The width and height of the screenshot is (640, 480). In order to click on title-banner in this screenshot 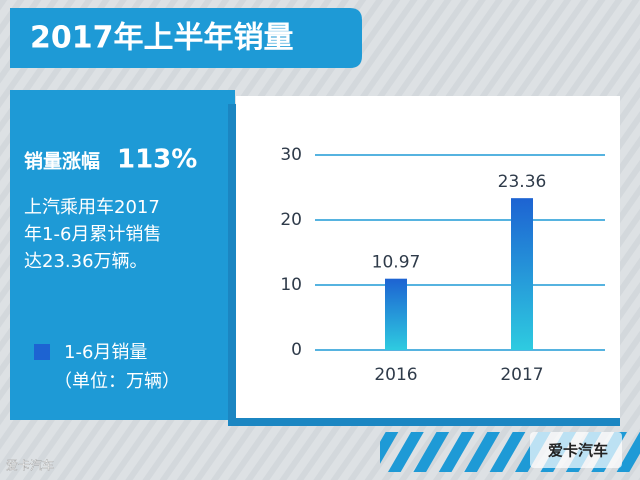, I will do `click(186, 38)`.